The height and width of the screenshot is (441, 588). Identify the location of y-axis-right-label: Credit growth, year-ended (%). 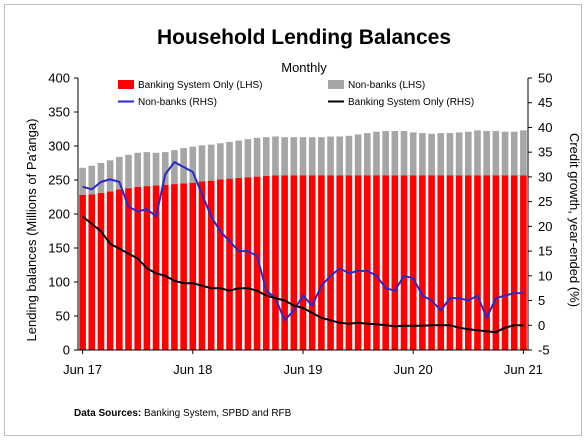
(574, 220).